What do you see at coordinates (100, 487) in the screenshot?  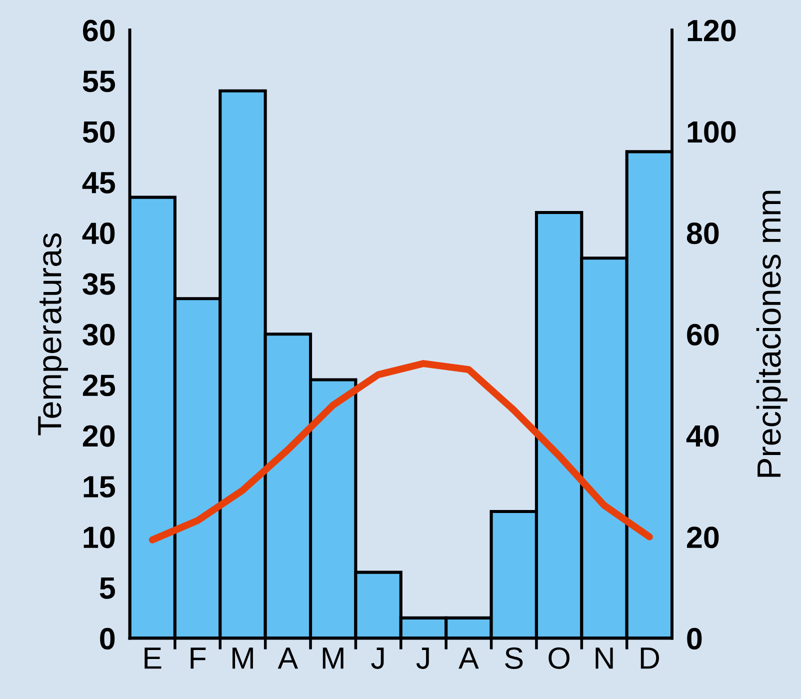 I see `y-tick-label: 15` at bounding box center [100, 487].